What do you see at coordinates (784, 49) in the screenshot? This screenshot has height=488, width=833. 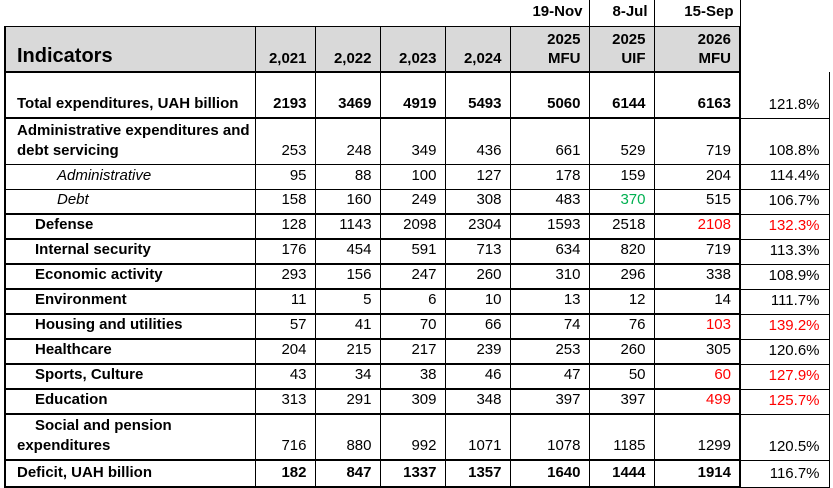 I see `percent-header-empty` at bounding box center [784, 49].